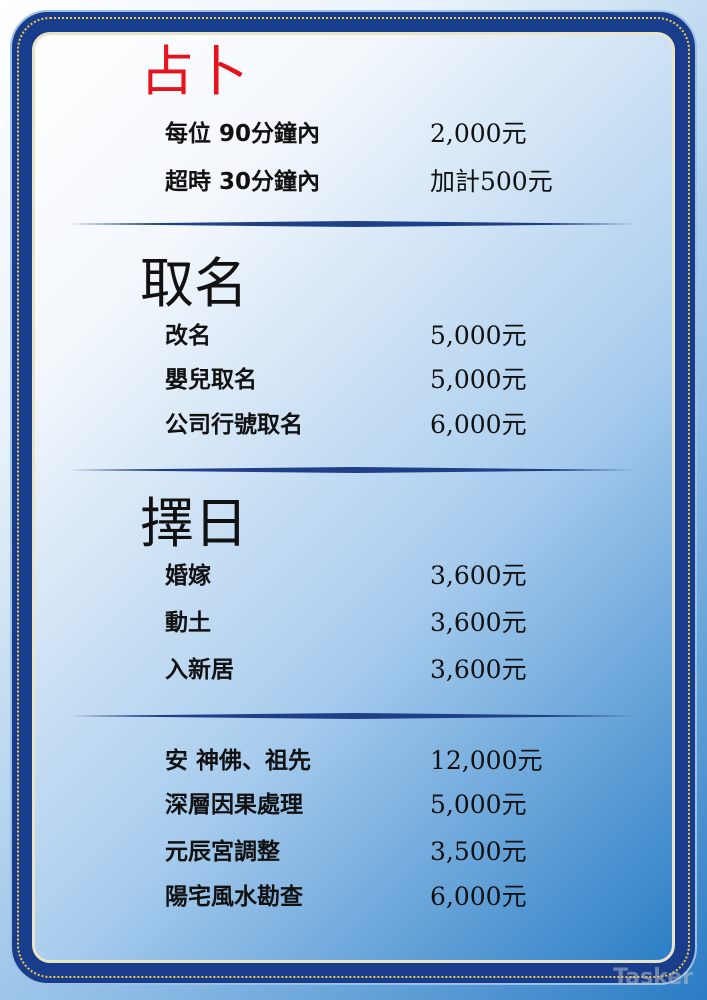 This screenshot has height=1000, width=707. What do you see at coordinates (478, 851) in the screenshot?
I see `item-price: 3,500元` at bounding box center [478, 851].